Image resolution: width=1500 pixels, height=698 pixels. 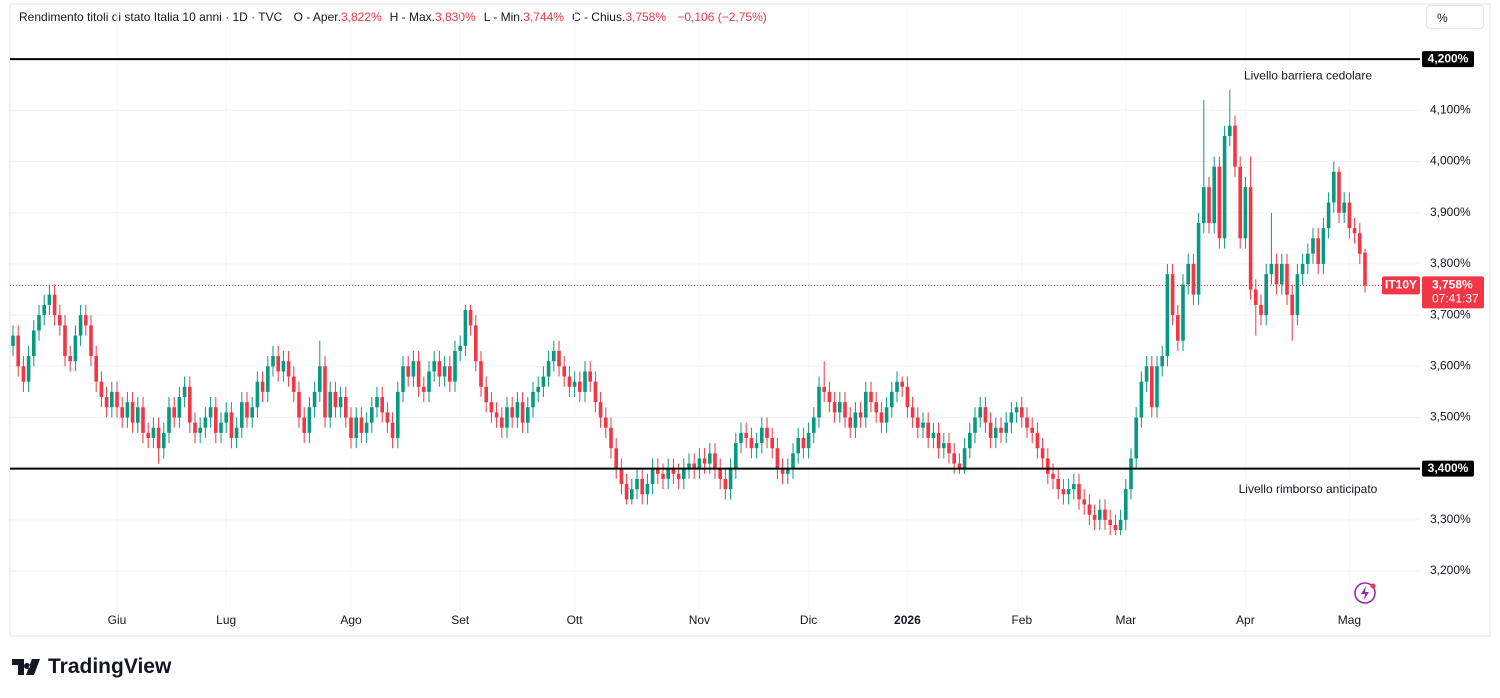 I want to click on price-tag-label: 3,758%, so click(x=1452, y=285).